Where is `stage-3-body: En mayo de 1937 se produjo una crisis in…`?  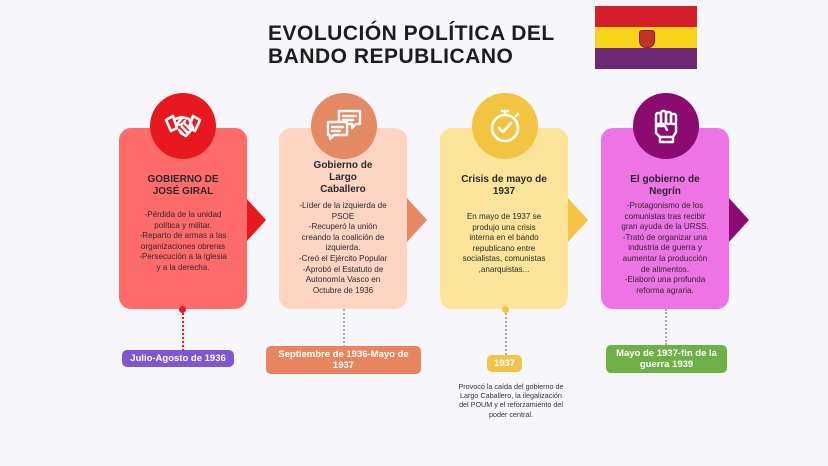
stage-3-body: En mayo de 1937 se produjo una crisis in… is located at coordinates (504, 243).